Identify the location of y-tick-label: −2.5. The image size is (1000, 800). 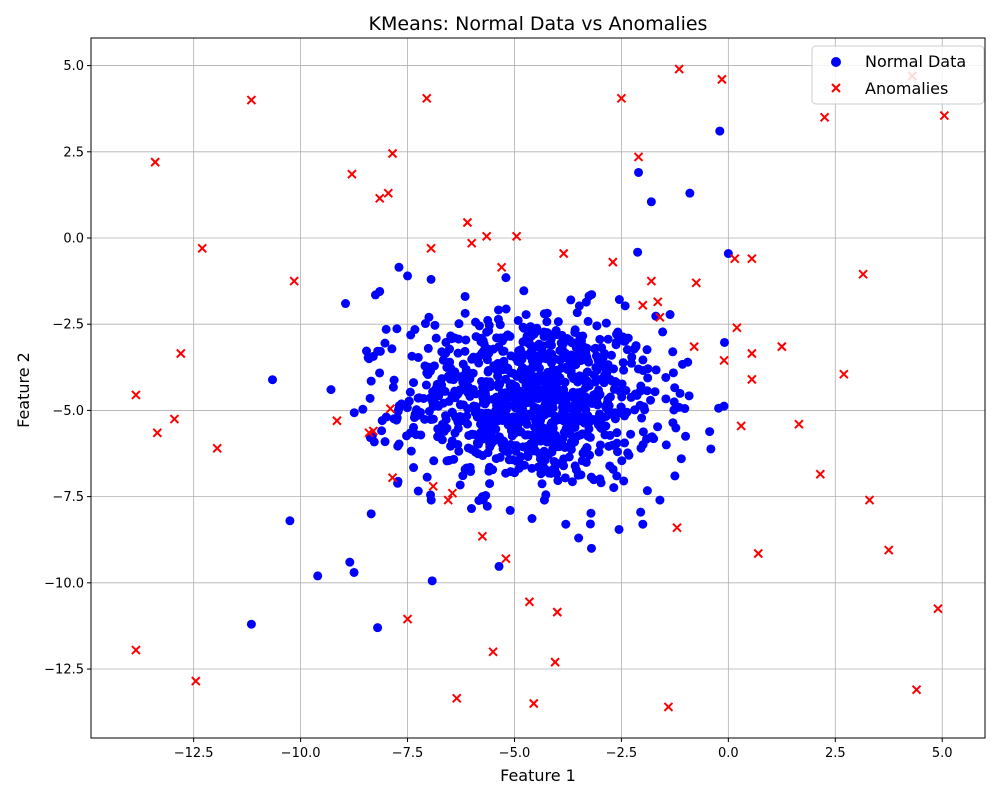
(68, 325).